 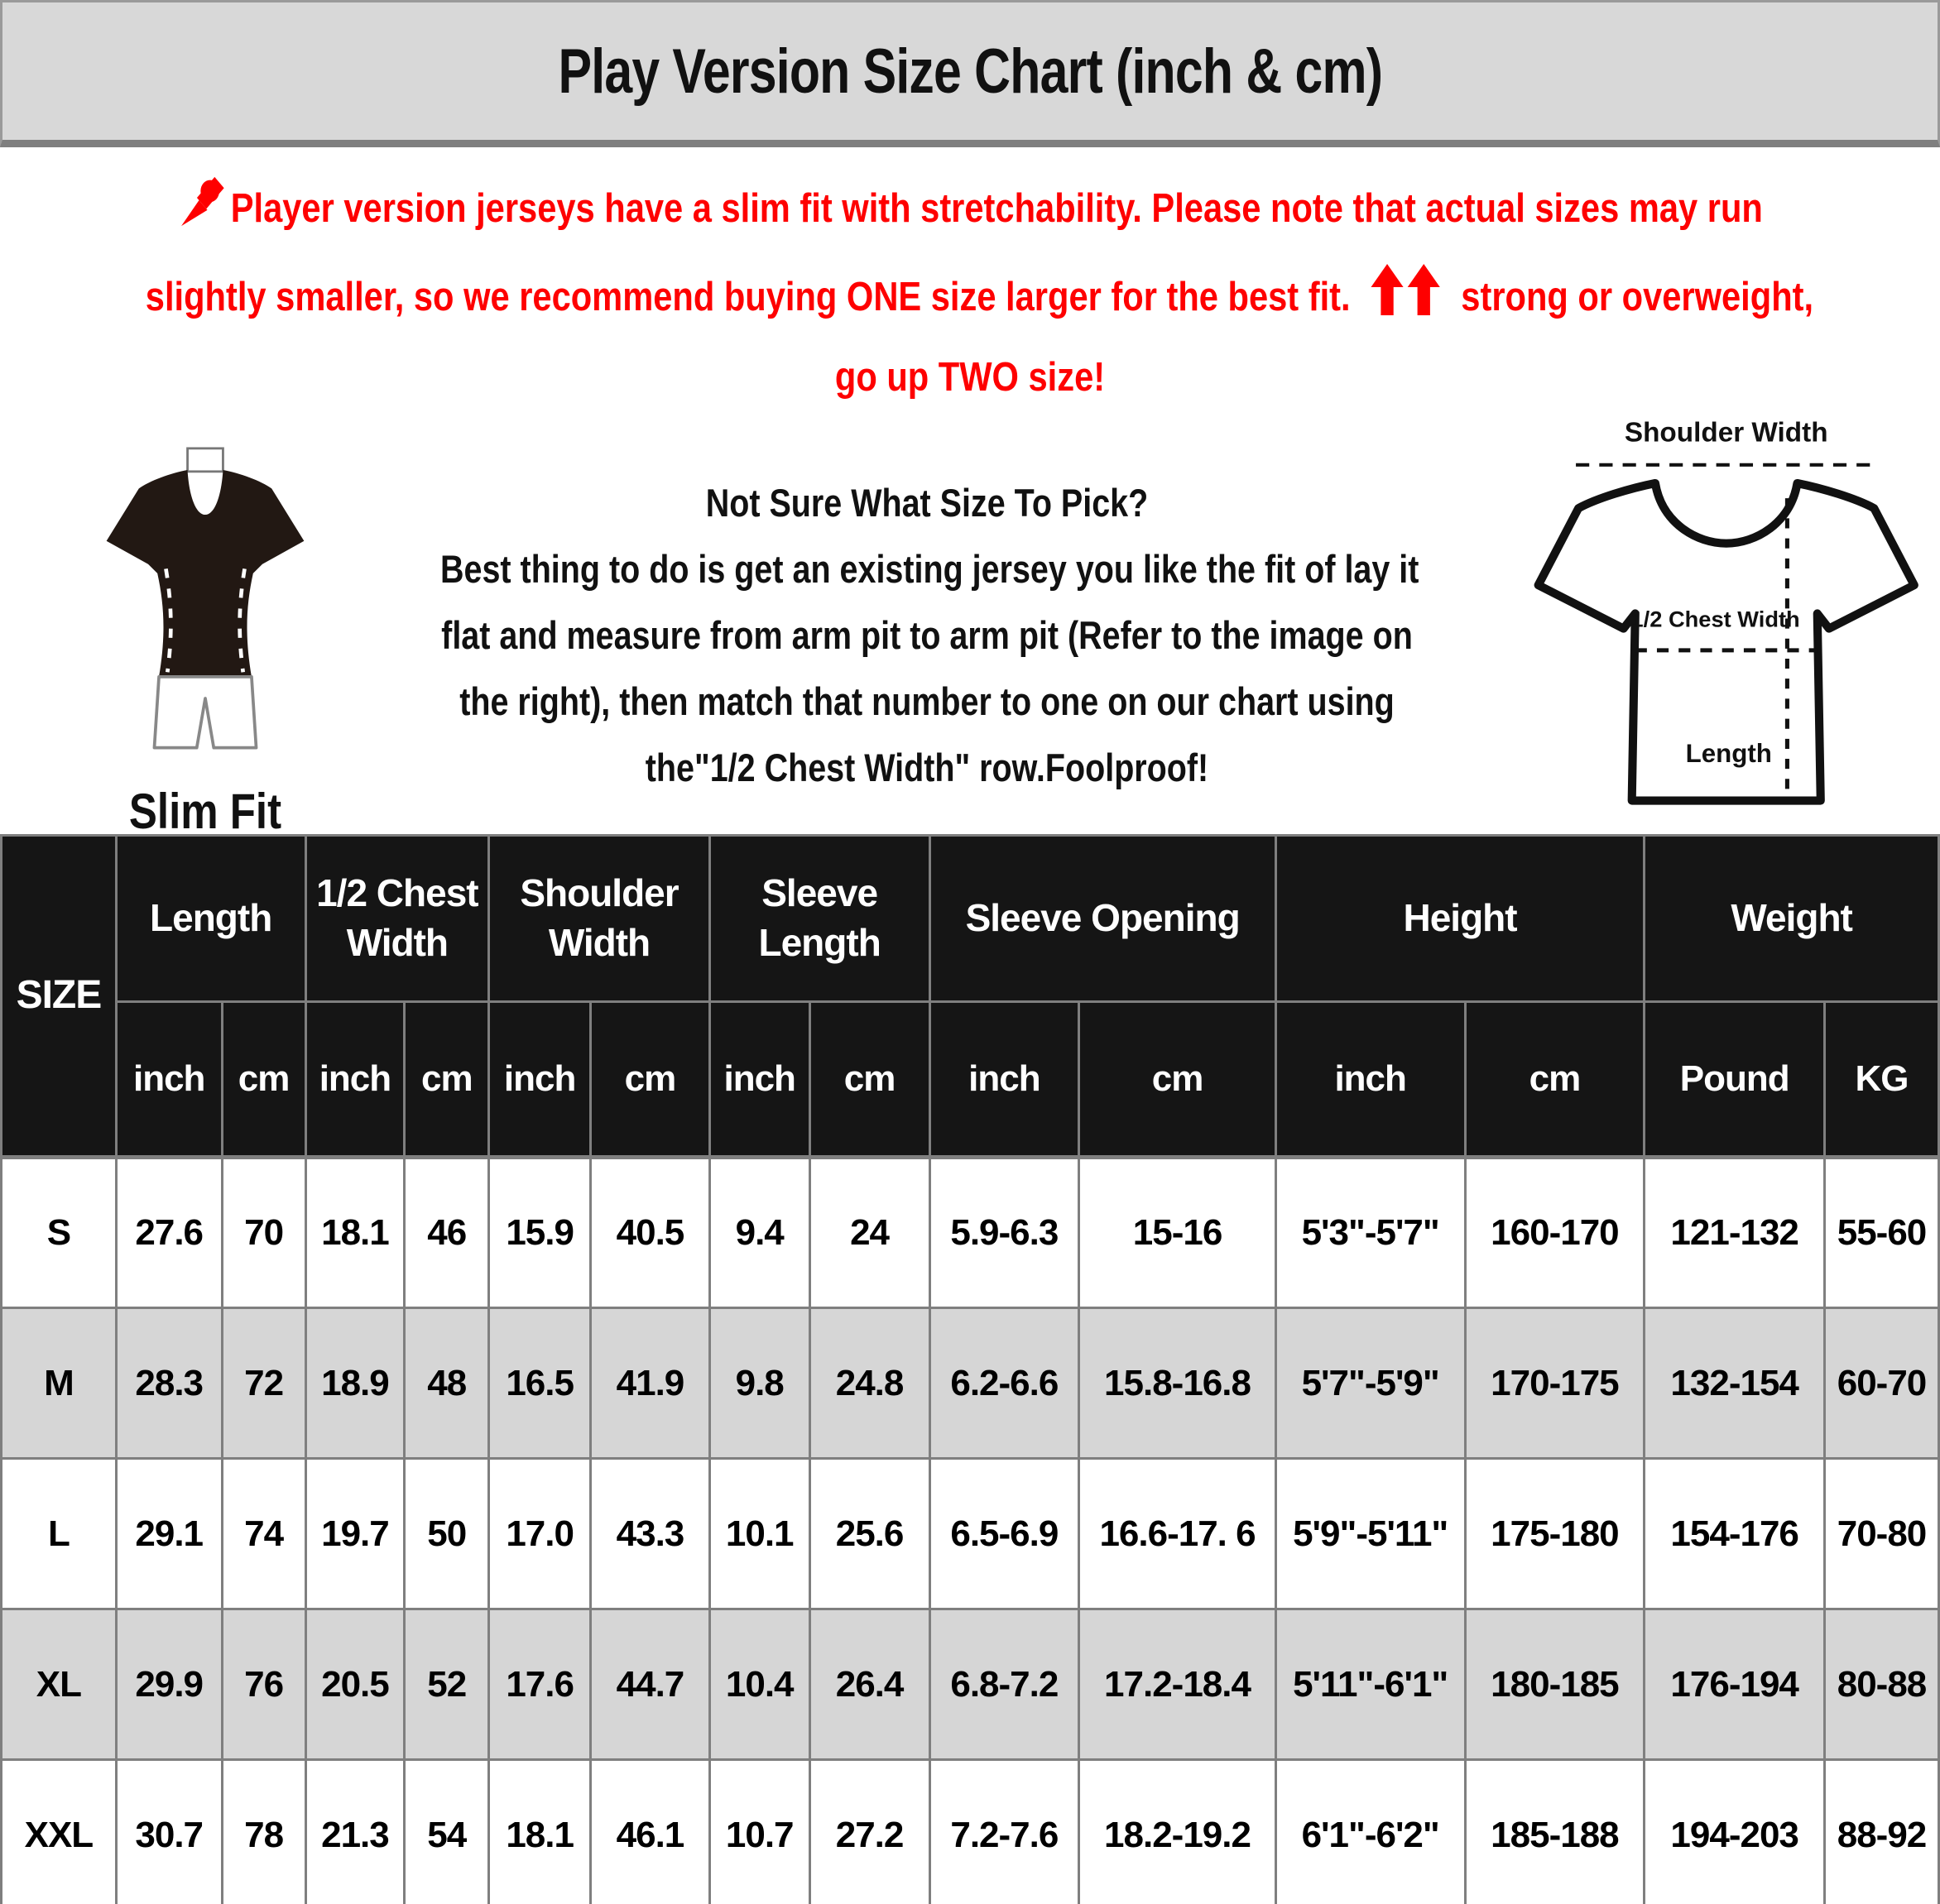 I want to click on size-cell: XL, so click(x=59, y=1684).